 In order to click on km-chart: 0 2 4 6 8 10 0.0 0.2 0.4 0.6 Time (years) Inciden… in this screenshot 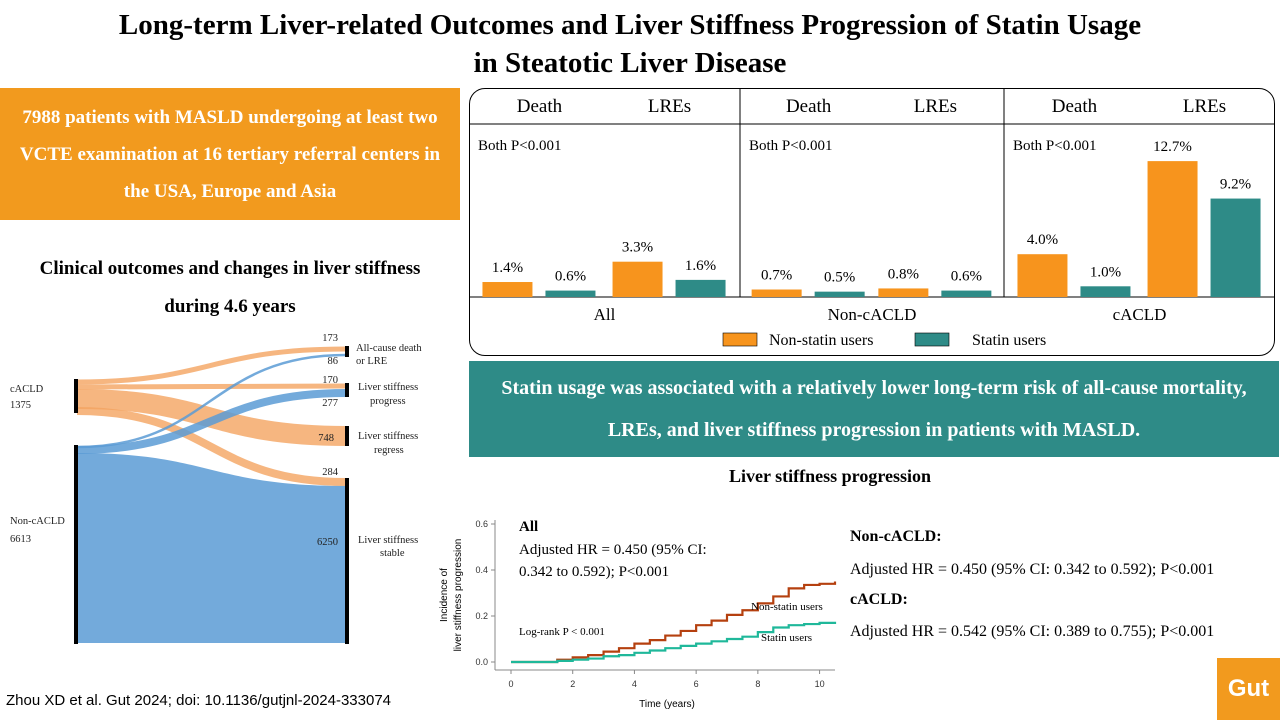, I will do `click(638, 614)`.